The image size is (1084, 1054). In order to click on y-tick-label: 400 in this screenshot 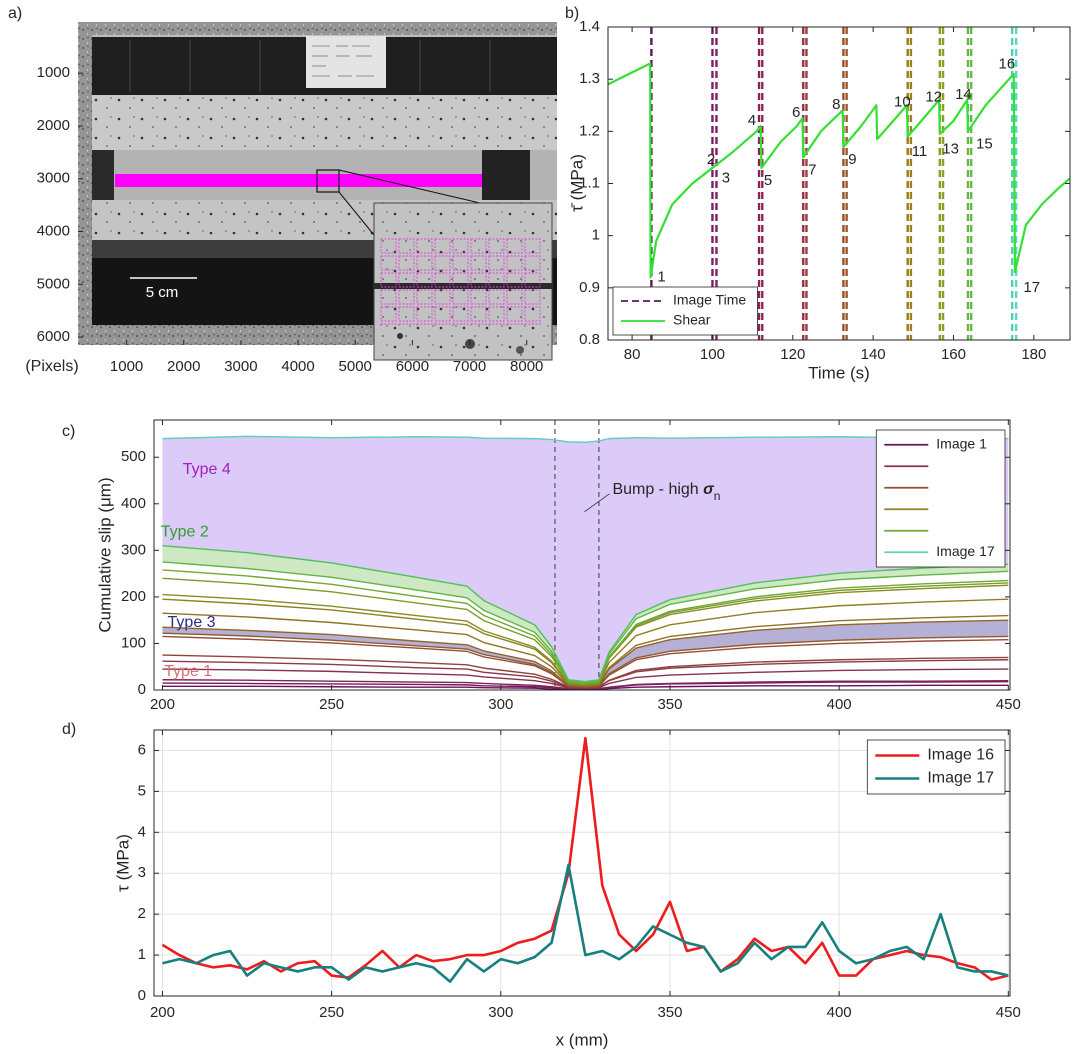, I will do `click(133, 503)`.